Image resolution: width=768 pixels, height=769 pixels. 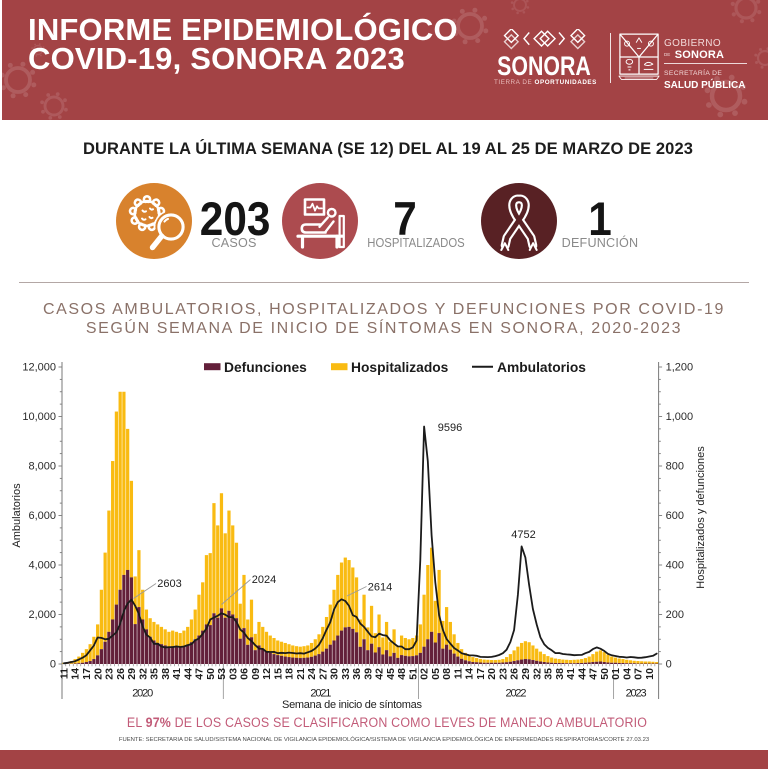 What do you see at coordinates (675, 467) in the screenshot?
I see `svg-text: 800` at bounding box center [675, 467].